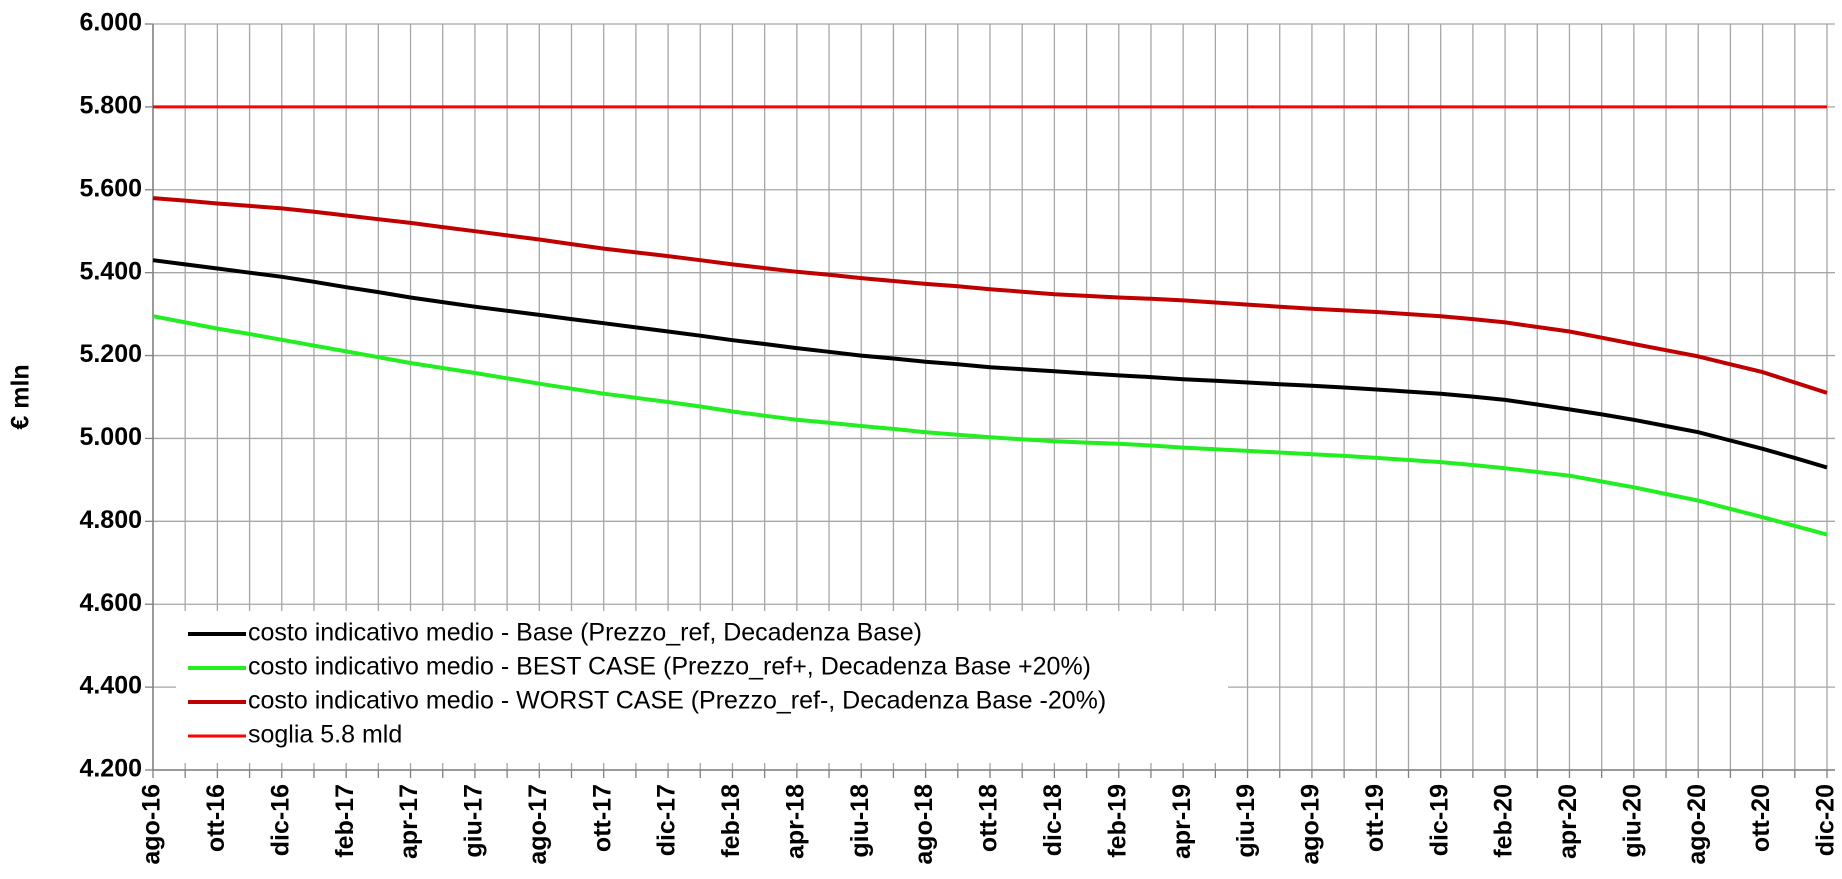 The image size is (1842, 879). What do you see at coordinates (409, 821) in the screenshot?
I see `x-tick-label: apr-17` at bounding box center [409, 821].